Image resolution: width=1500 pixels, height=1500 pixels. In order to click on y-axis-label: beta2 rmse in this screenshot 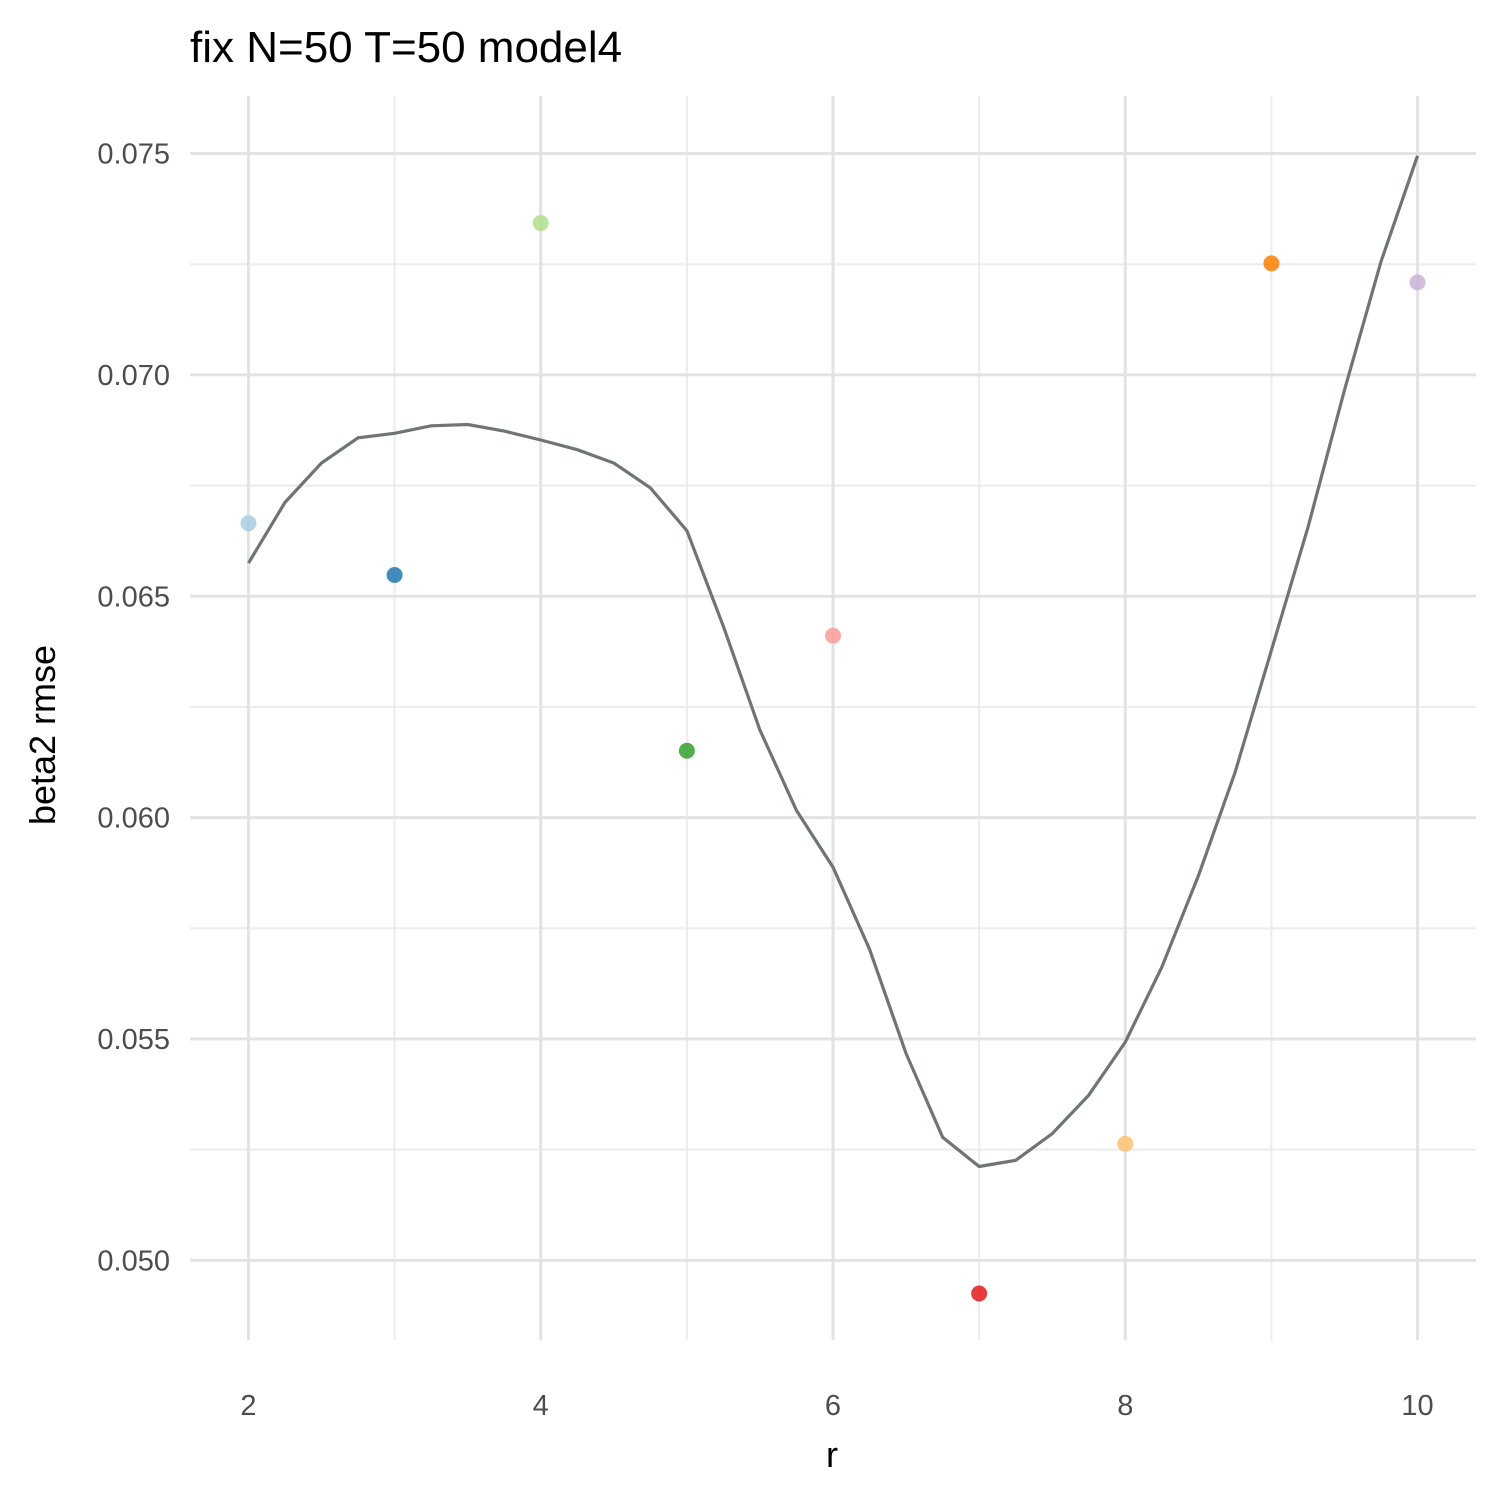, I will do `click(42, 735)`.